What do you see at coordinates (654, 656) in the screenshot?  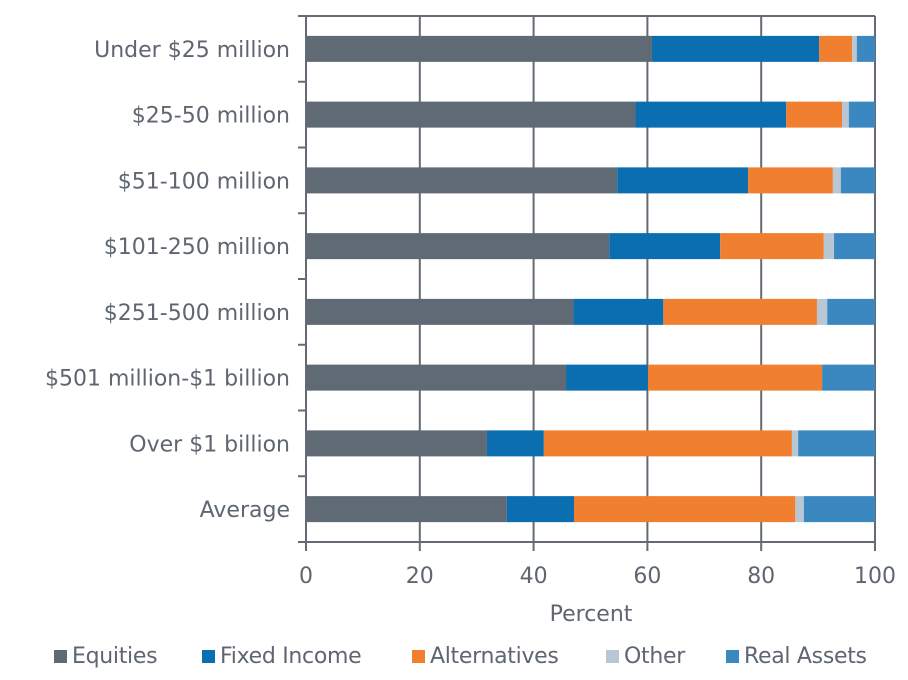 I see `legend-label: Other` at bounding box center [654, 656].